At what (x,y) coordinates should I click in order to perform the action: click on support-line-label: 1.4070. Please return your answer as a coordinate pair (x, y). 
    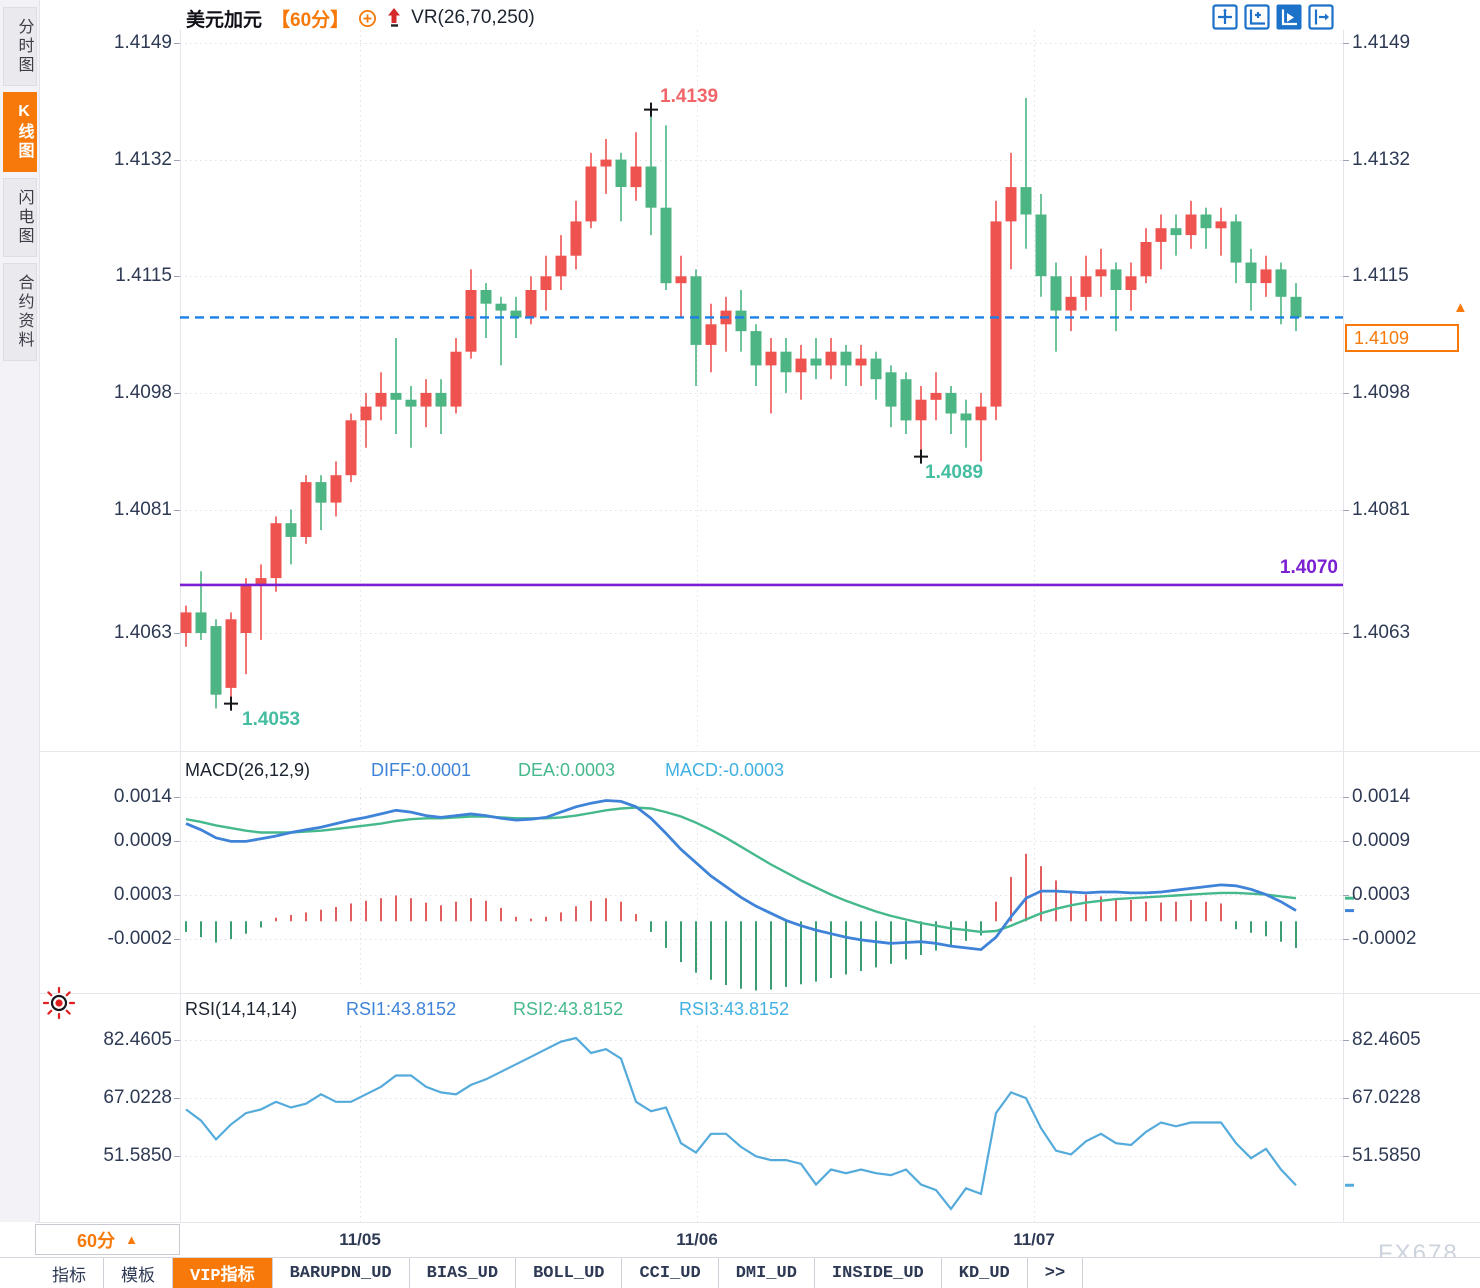
    Looking at the image, I should click on (1308, 567).